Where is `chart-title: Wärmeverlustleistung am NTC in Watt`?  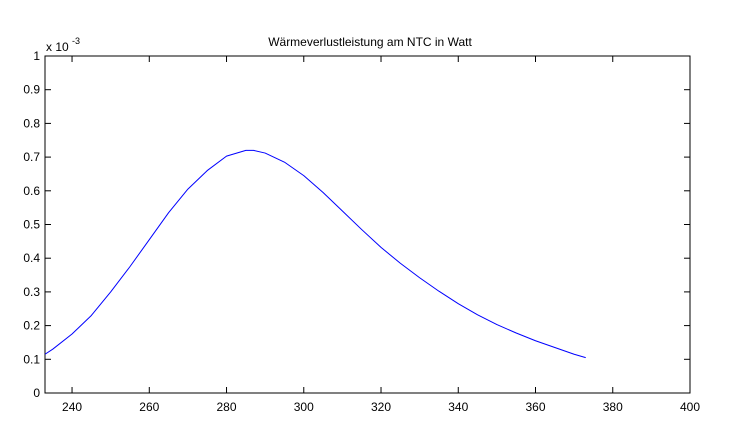 chart-title: Wärmeverlustleistung am NTC in Watt is located at coordinates (370, 42).